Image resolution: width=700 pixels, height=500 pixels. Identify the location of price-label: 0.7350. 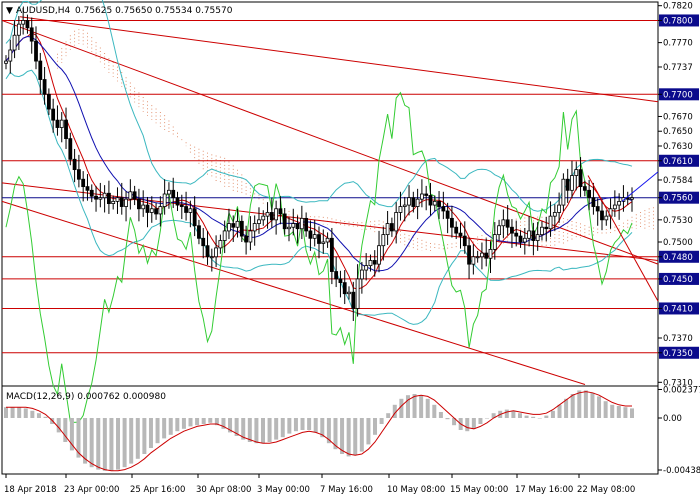
(678, 354).